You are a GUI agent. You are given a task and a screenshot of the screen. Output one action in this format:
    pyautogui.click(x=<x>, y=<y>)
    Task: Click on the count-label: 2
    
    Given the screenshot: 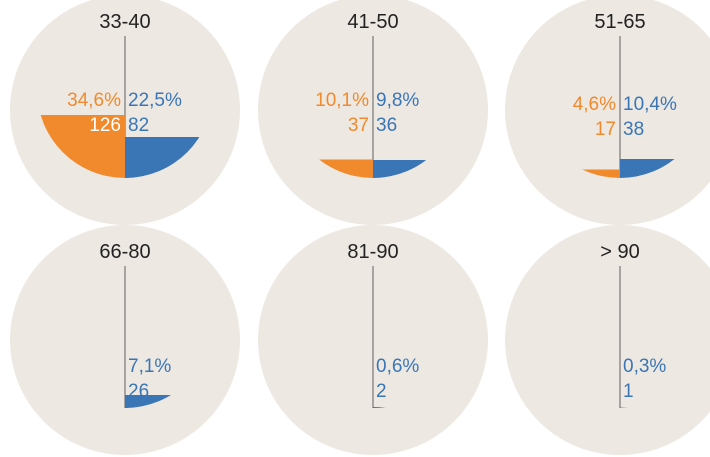 What is the action you would take?
    pyautogui.click(x=381, y=391)
    